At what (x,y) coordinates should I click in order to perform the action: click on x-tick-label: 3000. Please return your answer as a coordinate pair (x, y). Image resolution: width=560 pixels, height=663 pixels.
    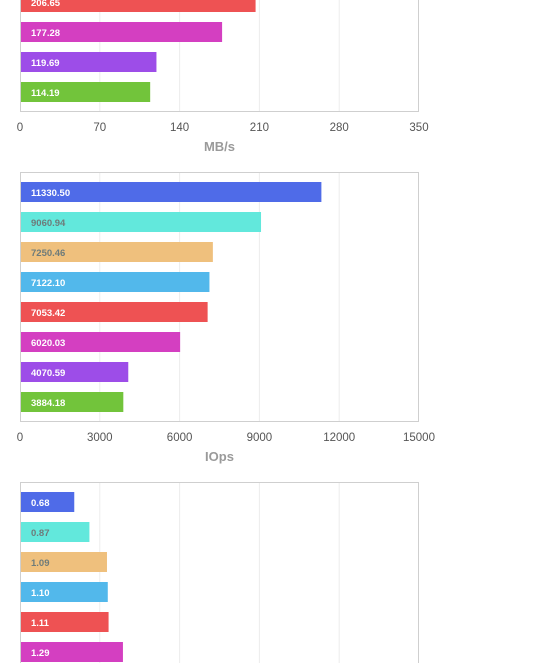
    Looking at the image, I should click on (100, 438).